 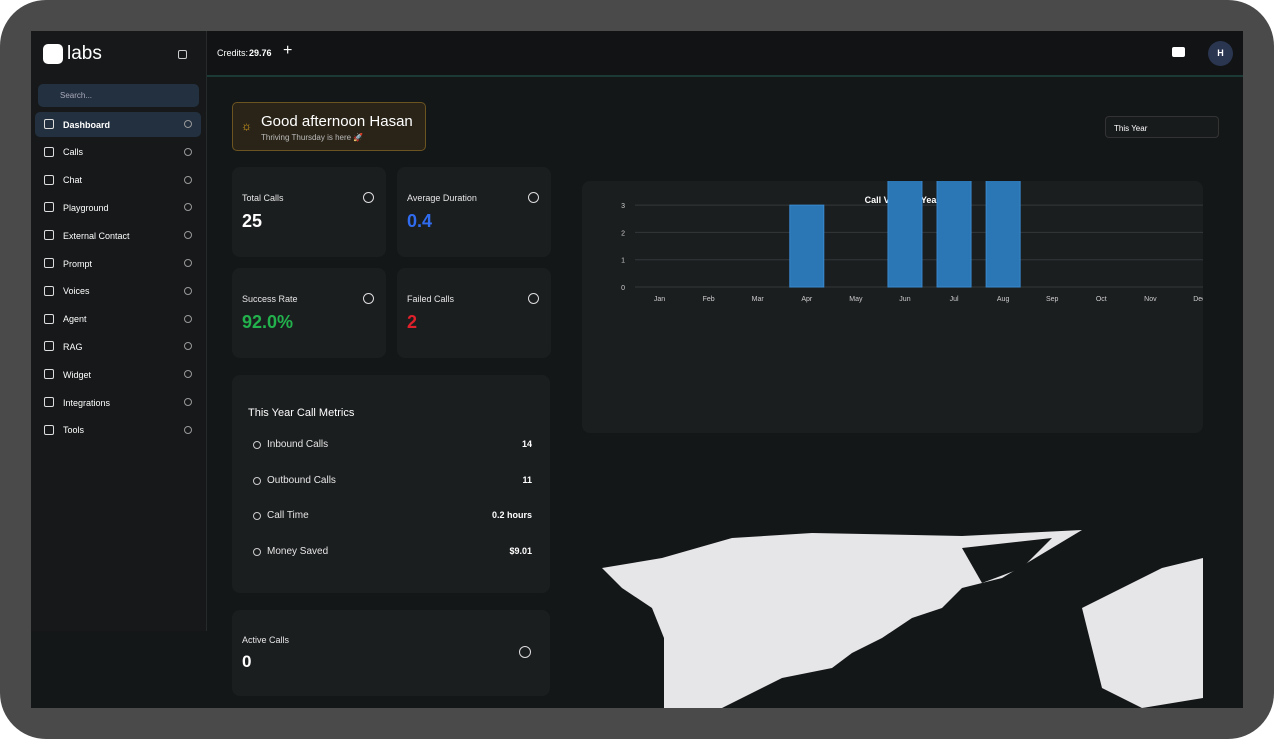 What do you see at coordinates (1162, 127) in the screenshot?
I see `period-filter: This Year` at bounding box center [1162, 127].